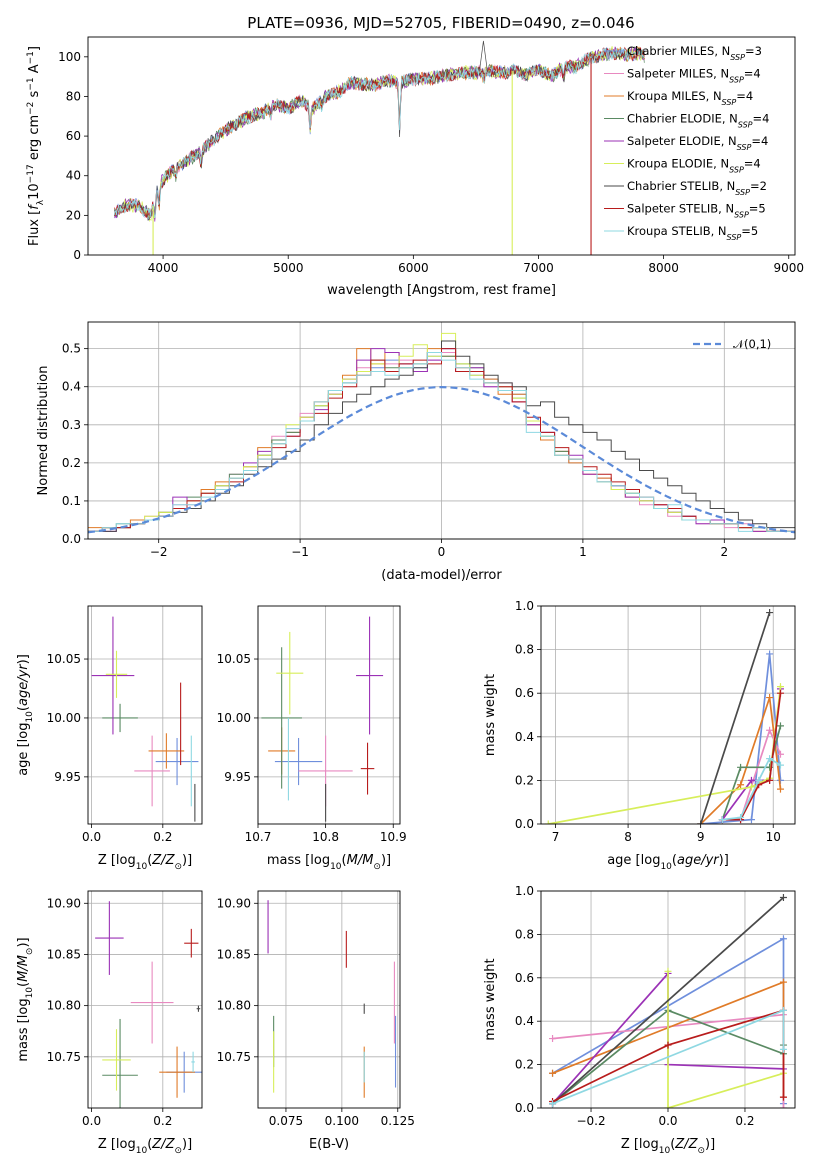 The width and height of the screenshot is (819, 1170). What do you see at coordinates (379, 133) in the screenshot?
I see `spectrum-model-line` at bounding box center [379, 133].